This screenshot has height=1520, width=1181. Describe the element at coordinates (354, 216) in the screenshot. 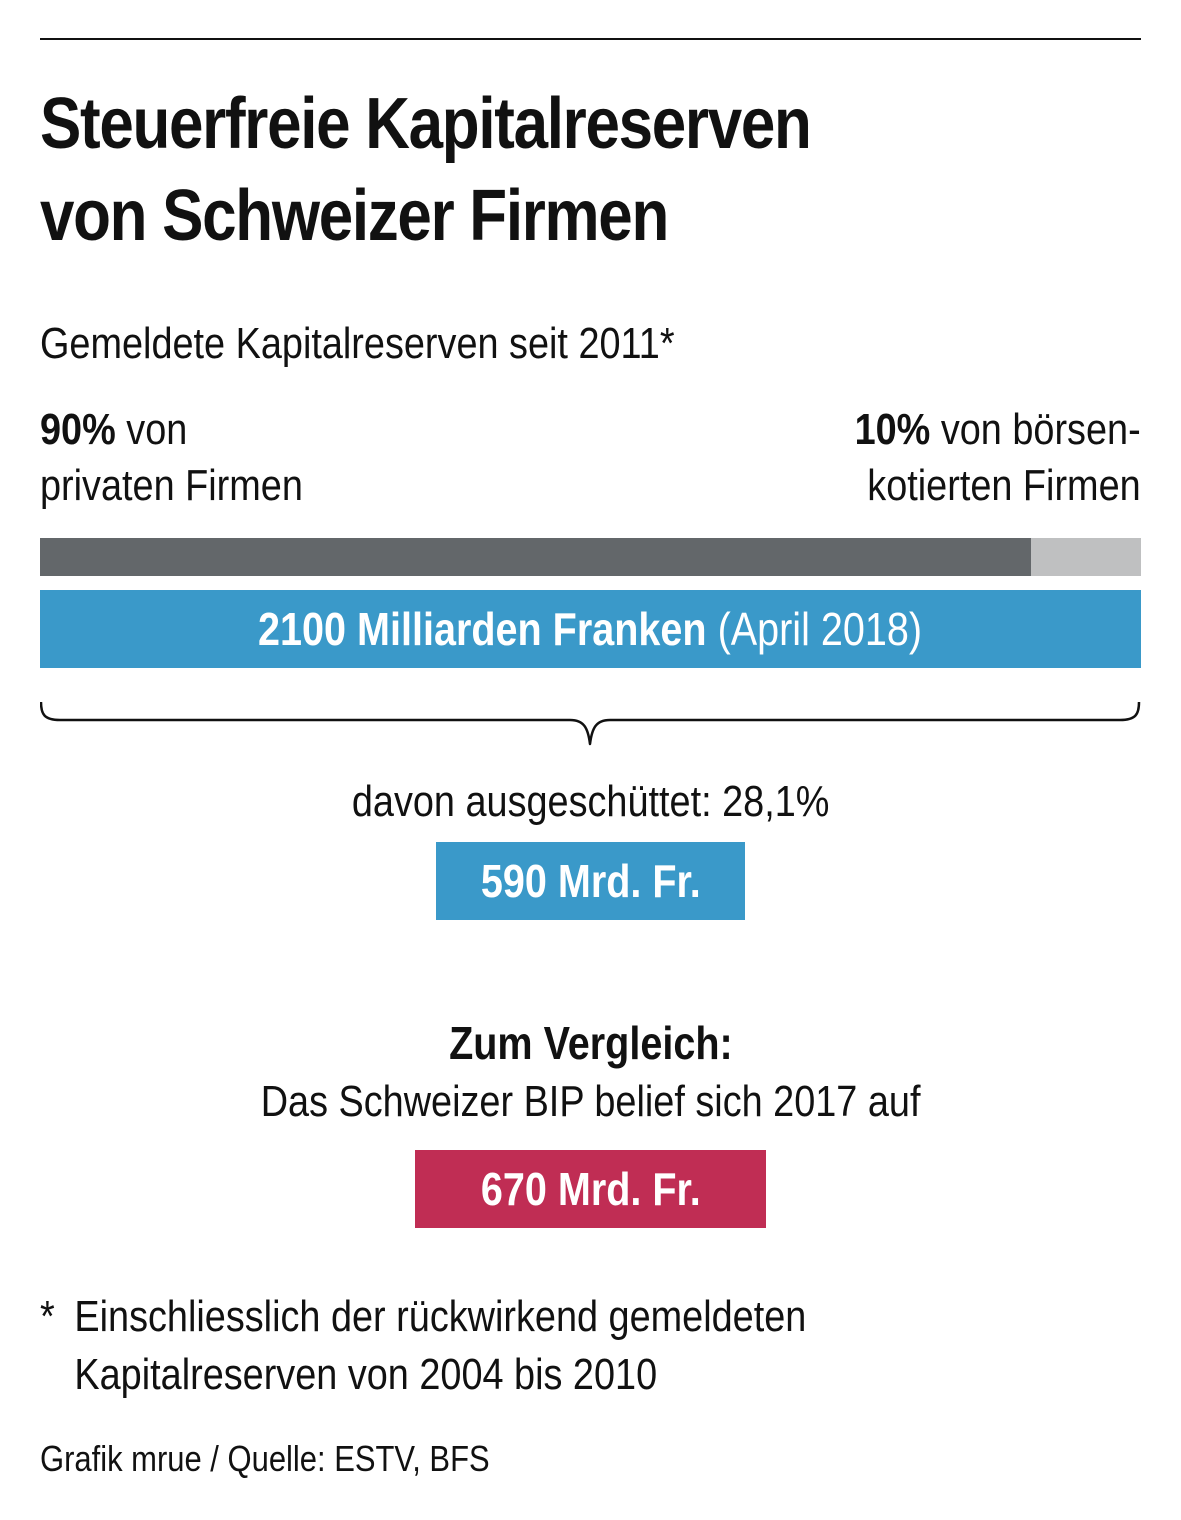

I see `title-line-2: von Schweizer Firmen` at that location.